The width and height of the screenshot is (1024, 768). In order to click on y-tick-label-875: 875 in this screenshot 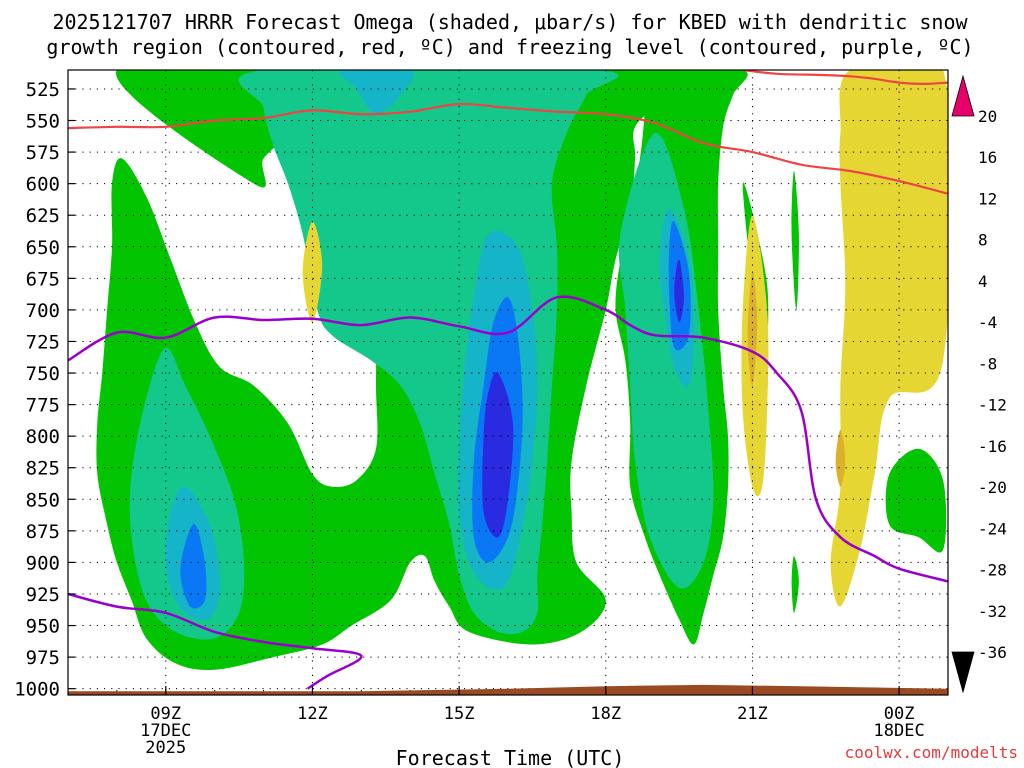, I will do `click(43, 532)`.